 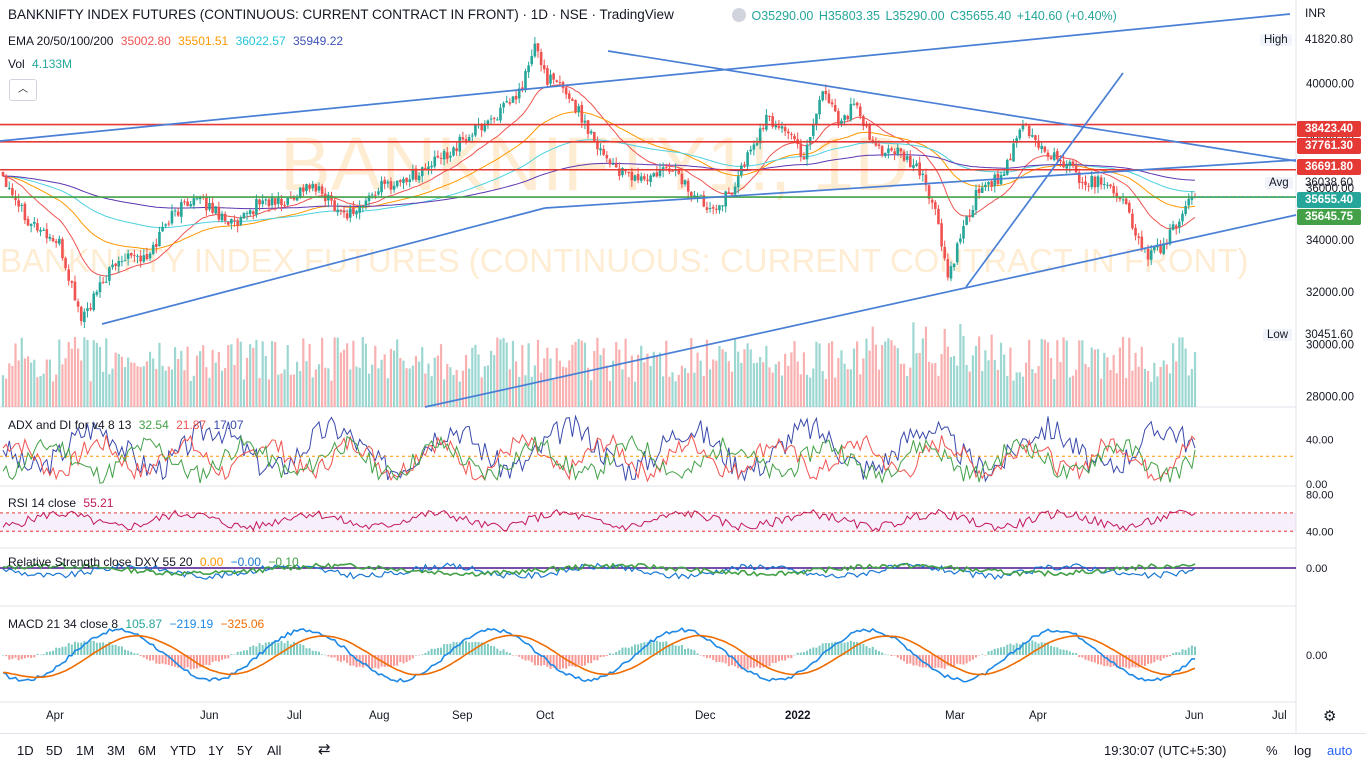 I want to click on tf-ytd: YTD, so click(x=183, y=750).